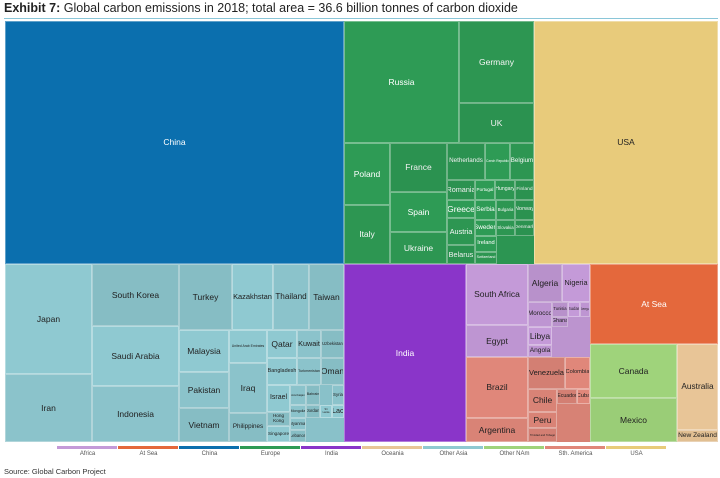 The height and width of the screenshot is (478, 720). I want to click on cell-label: Philippines, so click(248, 427).